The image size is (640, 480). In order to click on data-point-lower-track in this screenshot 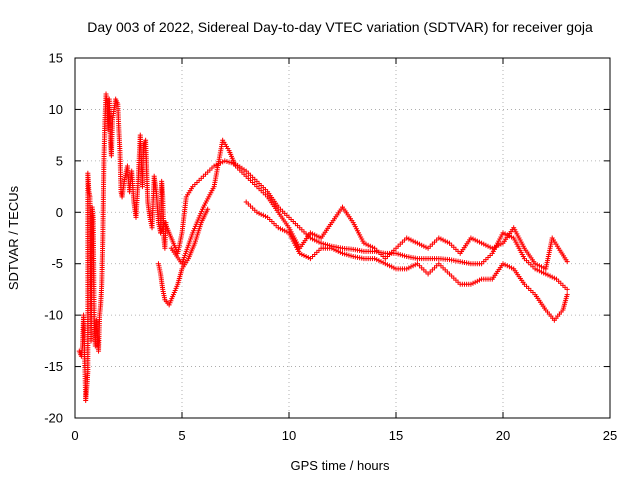, I will do `click(567, 295)`.